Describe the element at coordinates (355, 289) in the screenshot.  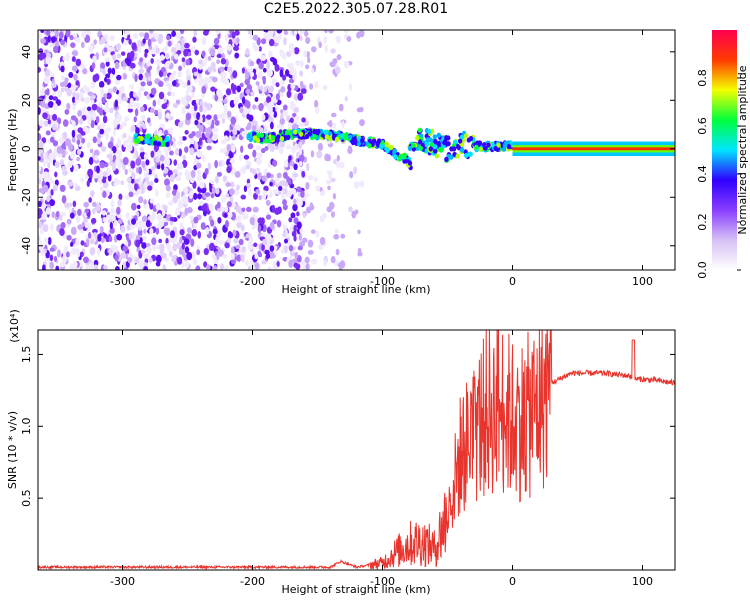
I see `spectrogram-x-label: Height of straight line (km)` at that location.